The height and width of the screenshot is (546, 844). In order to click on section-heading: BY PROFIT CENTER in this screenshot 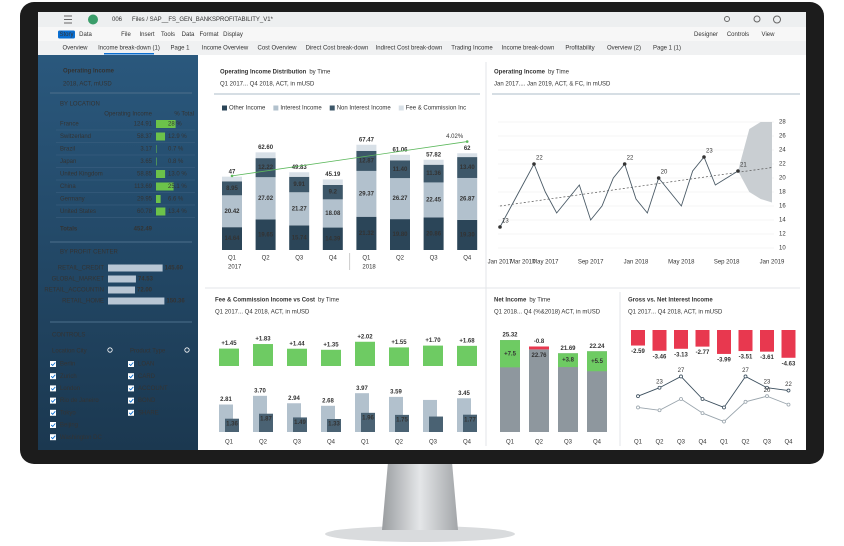, I will do `click(89, 253)`.